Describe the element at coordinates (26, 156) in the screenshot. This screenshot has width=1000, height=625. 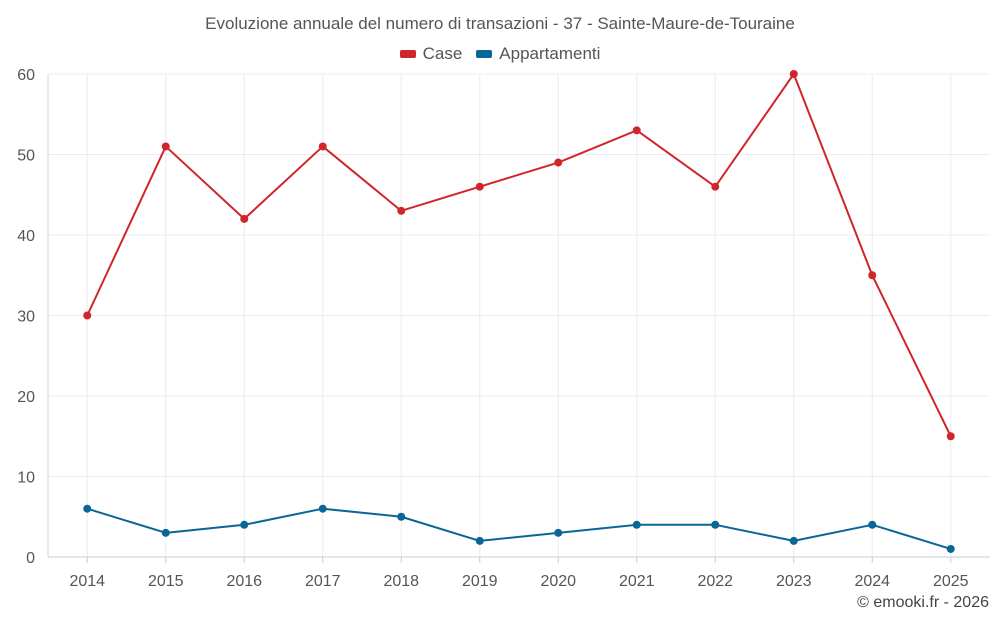
I see `y-tick-label: 50` at that location.